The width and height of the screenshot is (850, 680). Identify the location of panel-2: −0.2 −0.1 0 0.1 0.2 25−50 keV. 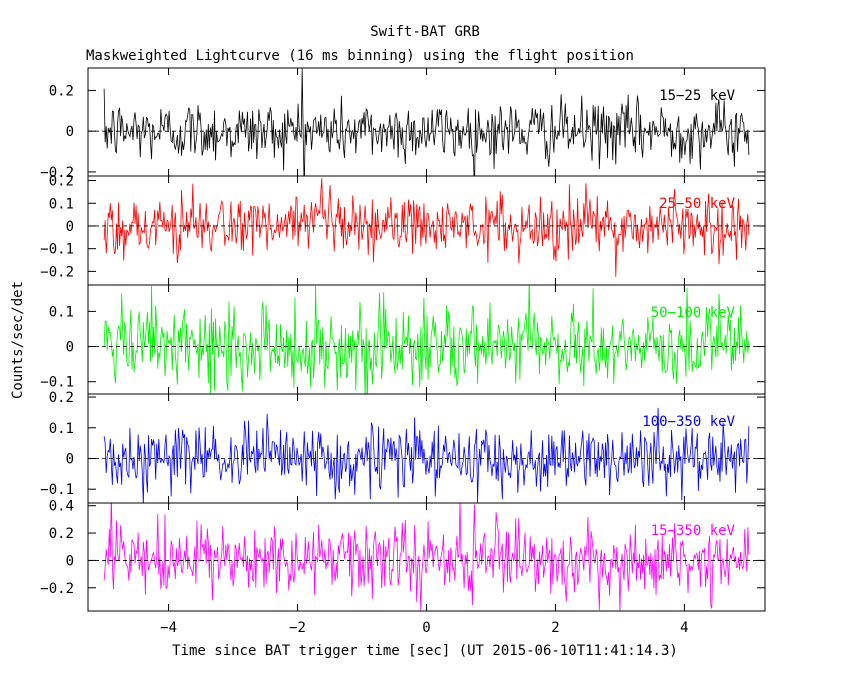
(403, 230).